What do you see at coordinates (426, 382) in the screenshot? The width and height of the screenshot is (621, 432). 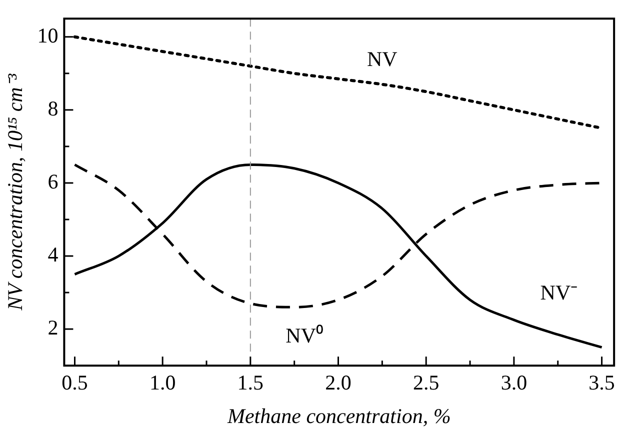 I see `x-tick-label: 2.5` at bounding box center [426, 382].